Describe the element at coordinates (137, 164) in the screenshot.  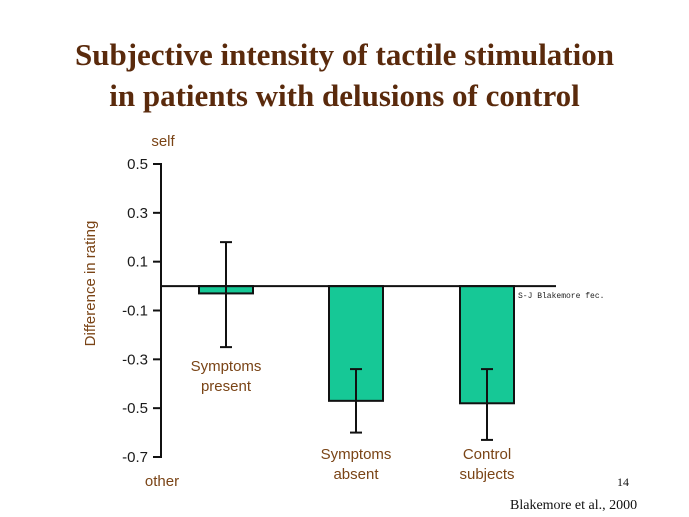
I see `y-tick-label: 0.5` at that location.